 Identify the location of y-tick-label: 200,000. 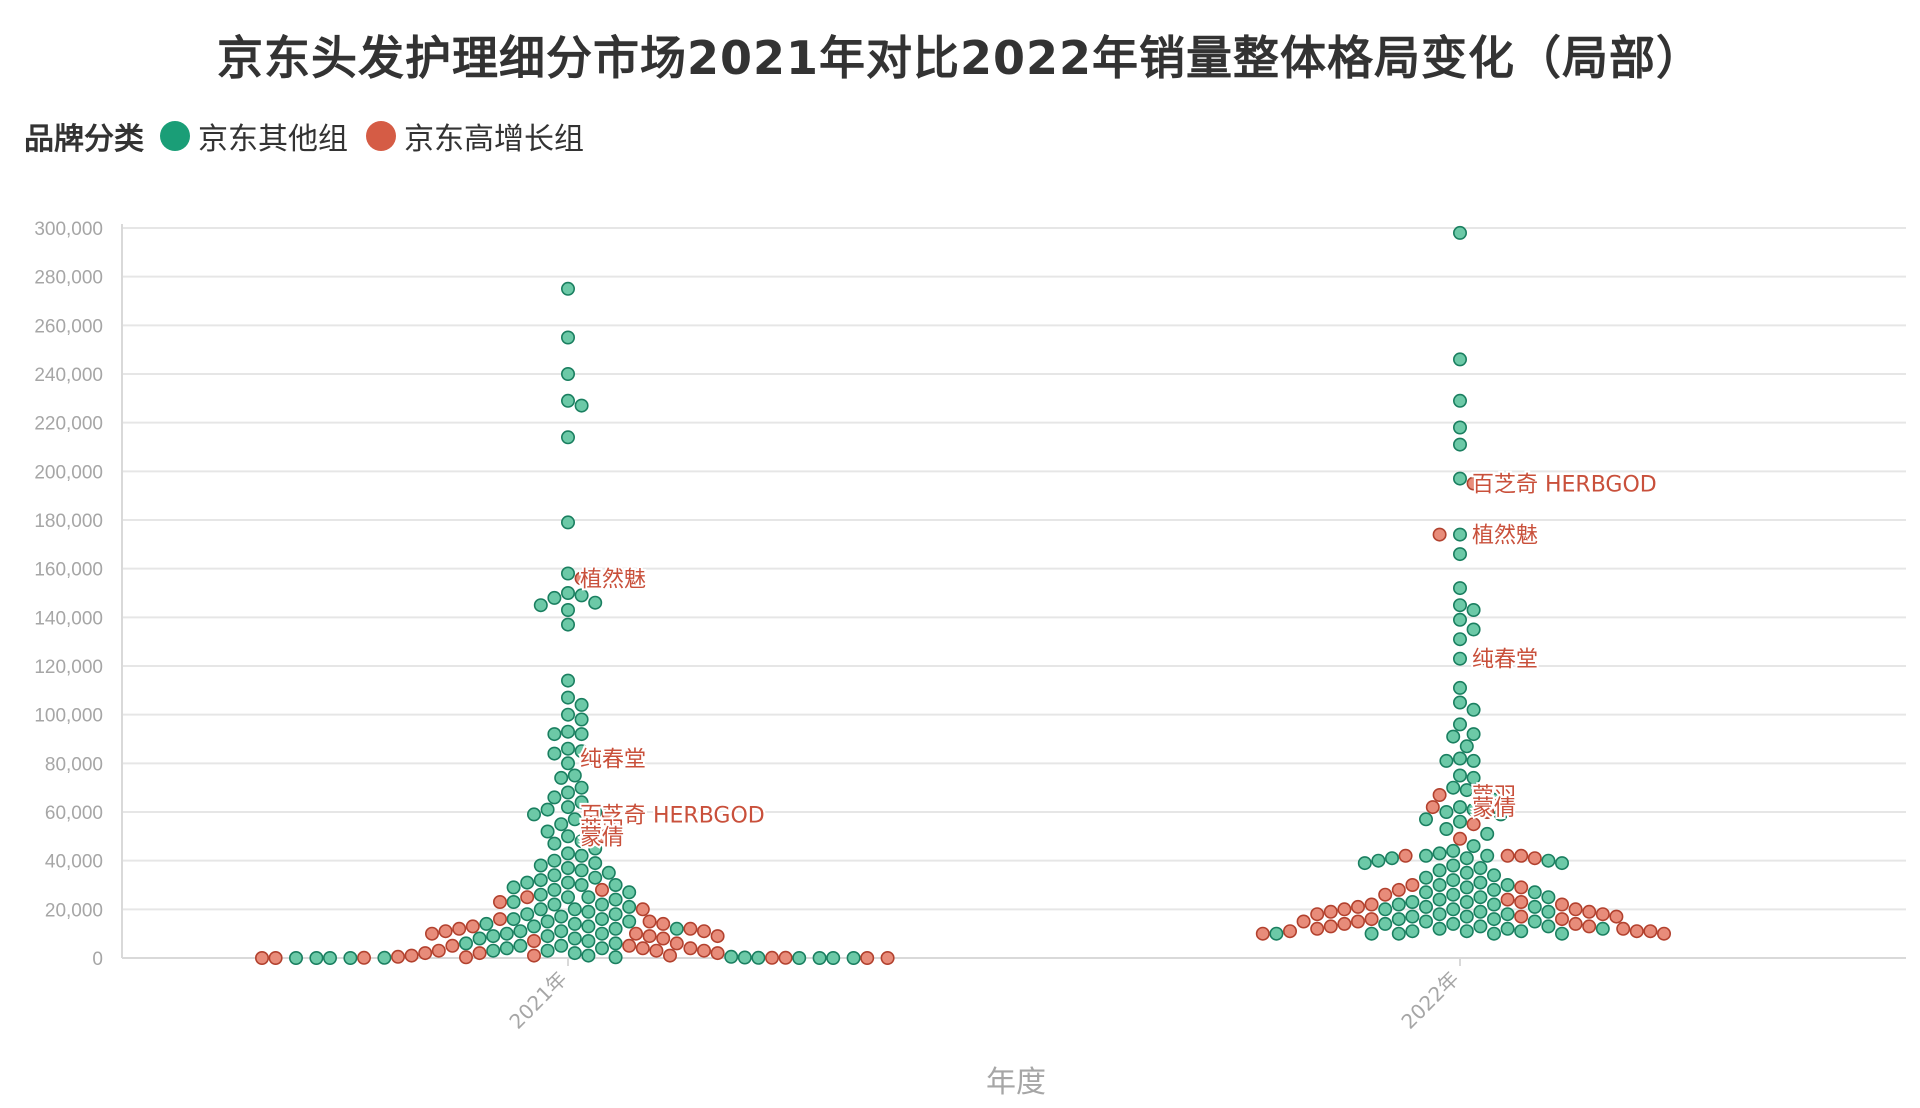
(68, 472).